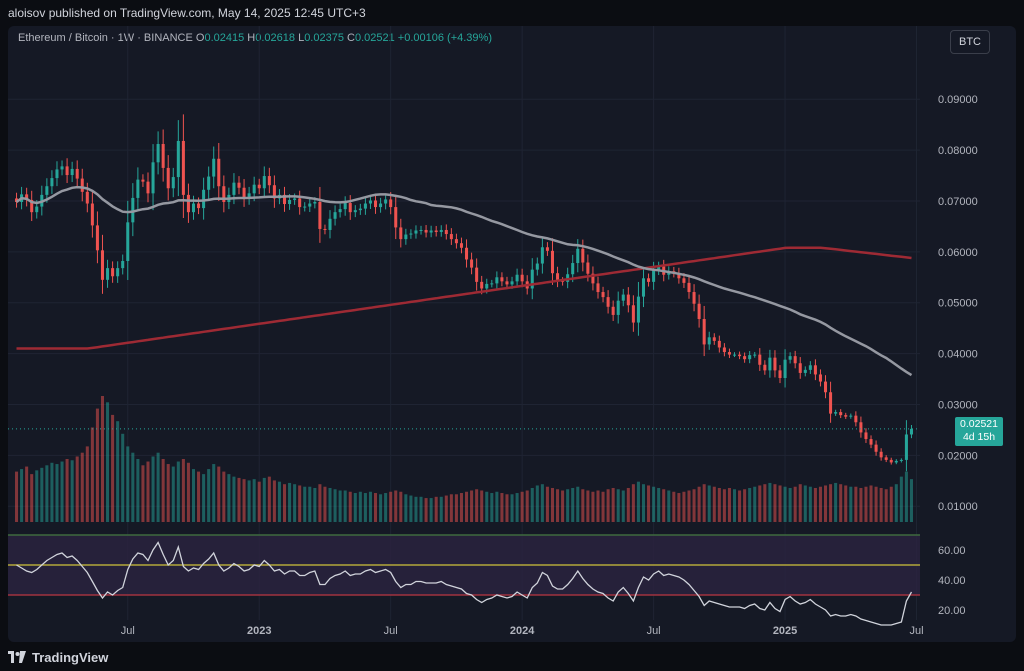 This screenshot has height=671, width=1024. What do you see at coordinates (259, 631) in the screenshot?
I see `time-tick-label: 2023` at bounding box center [259, 631].